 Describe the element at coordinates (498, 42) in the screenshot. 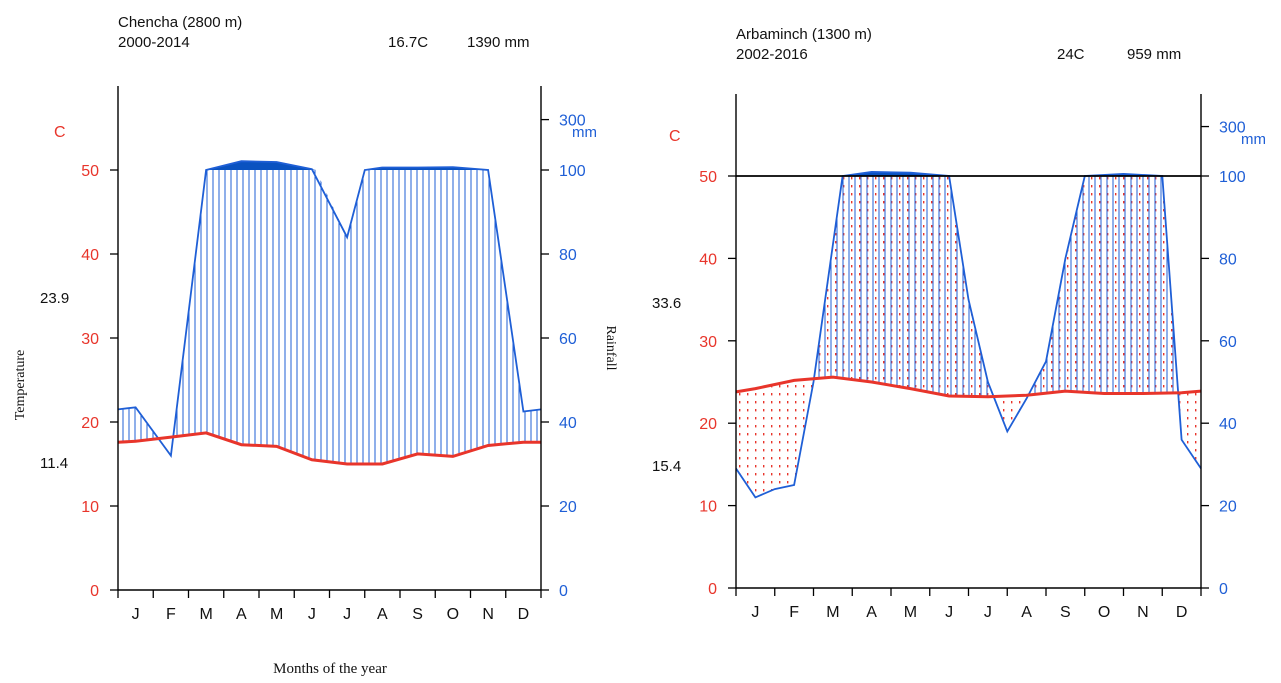

I see `chencha-annual-rainfall: 1390 mm` at that location.